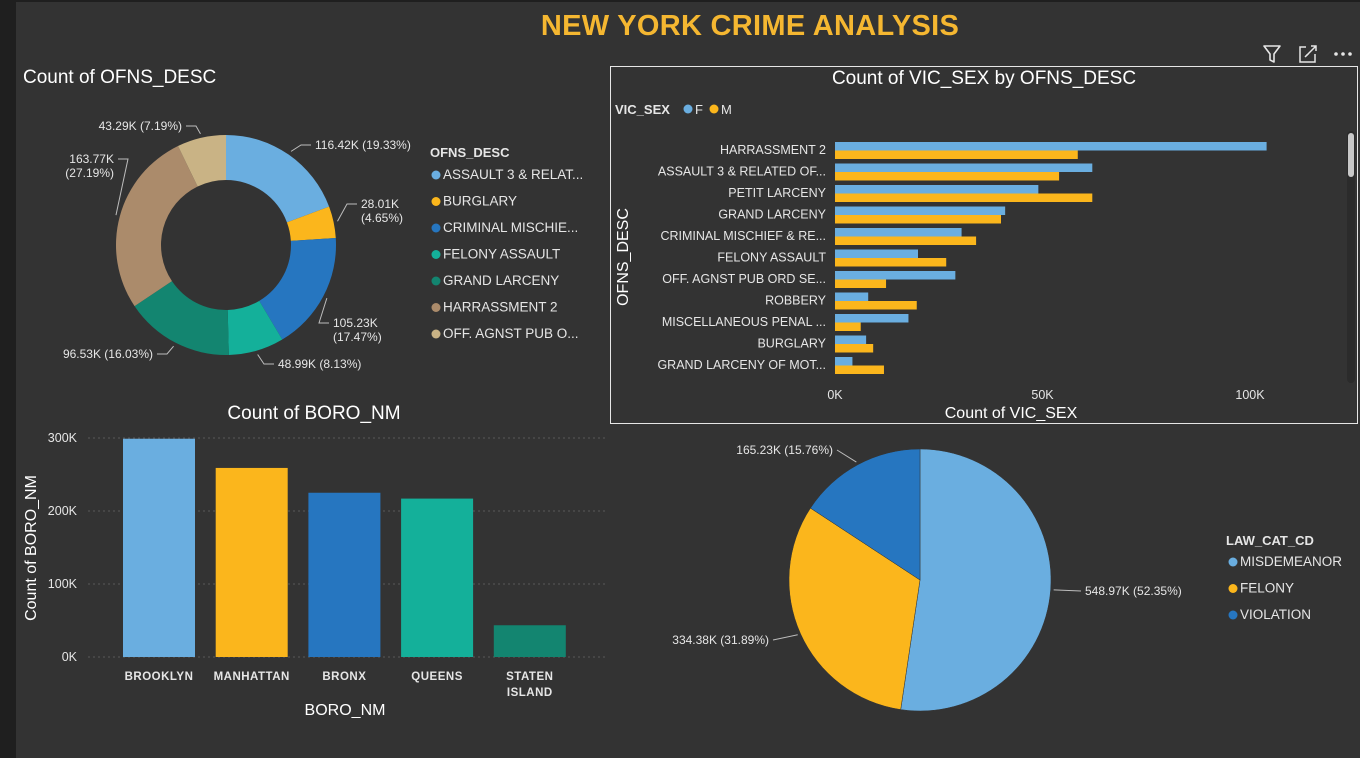  Describe the element at coordinates (854, 608) in the screenshot. I see `pie-slice-felony` at that location.